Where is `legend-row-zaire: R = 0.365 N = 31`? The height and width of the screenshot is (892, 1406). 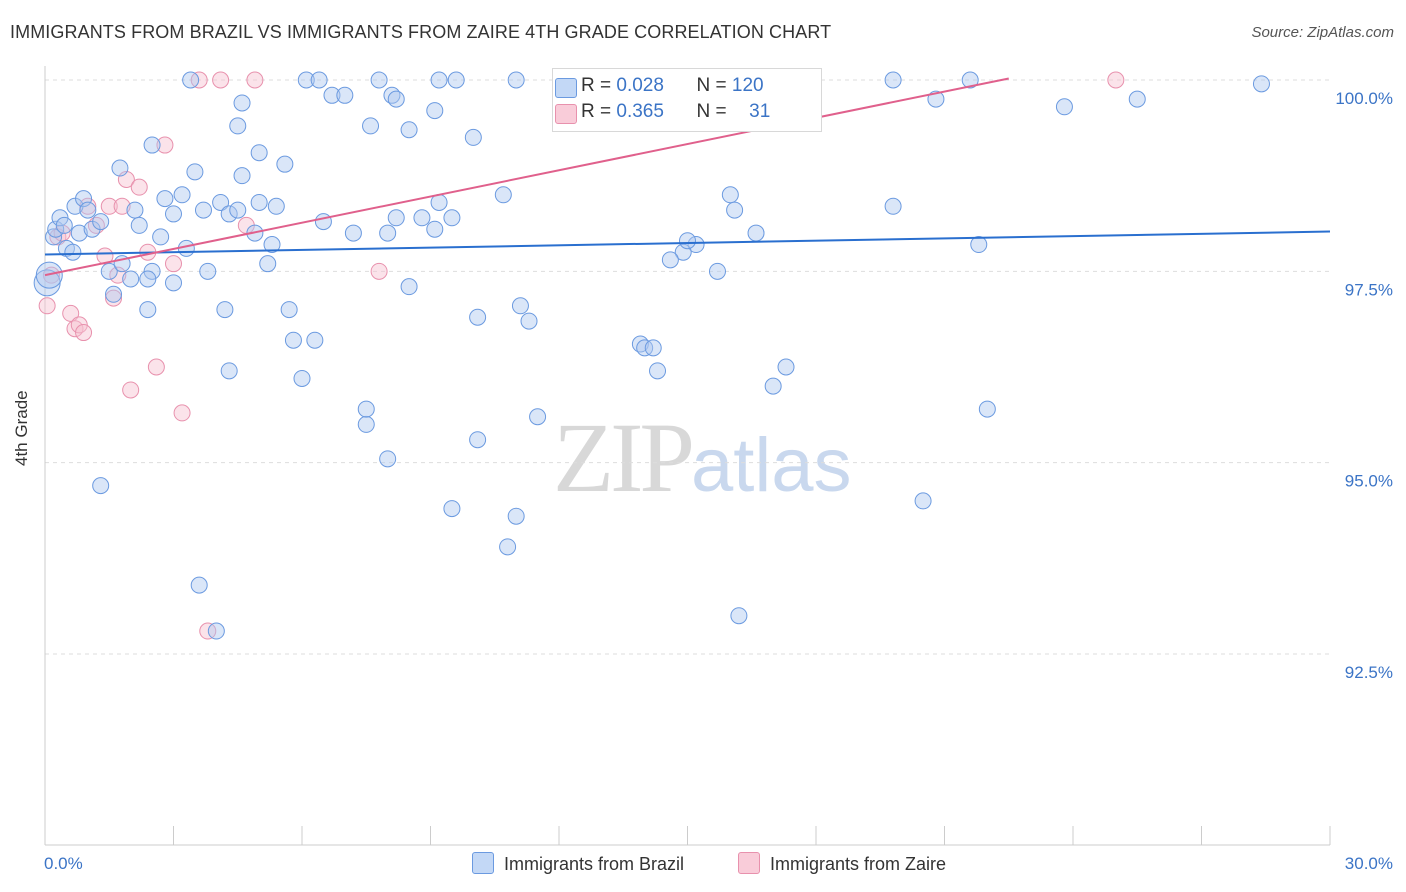 legend-row-zaire: R = 0.365 N = 31 is located at coordinates (663, 114).